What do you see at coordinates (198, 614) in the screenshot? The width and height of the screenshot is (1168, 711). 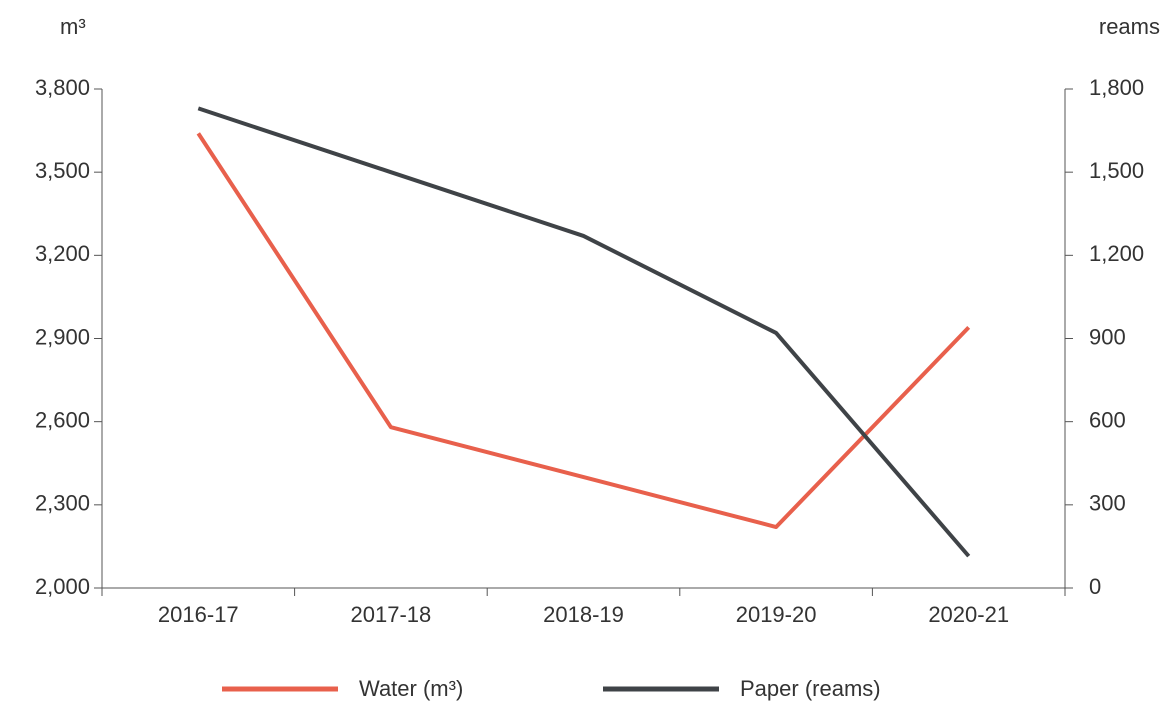 I see `x-tick-label: 2016-17` at bounding box center [198, 614].